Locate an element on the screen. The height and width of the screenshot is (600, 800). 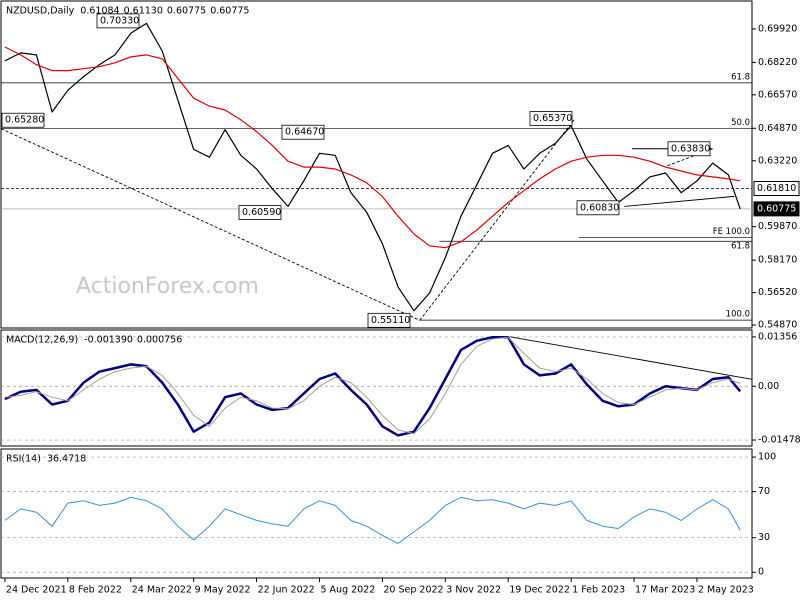
y-tick-label: 0 is located at coordinates (761, 572).